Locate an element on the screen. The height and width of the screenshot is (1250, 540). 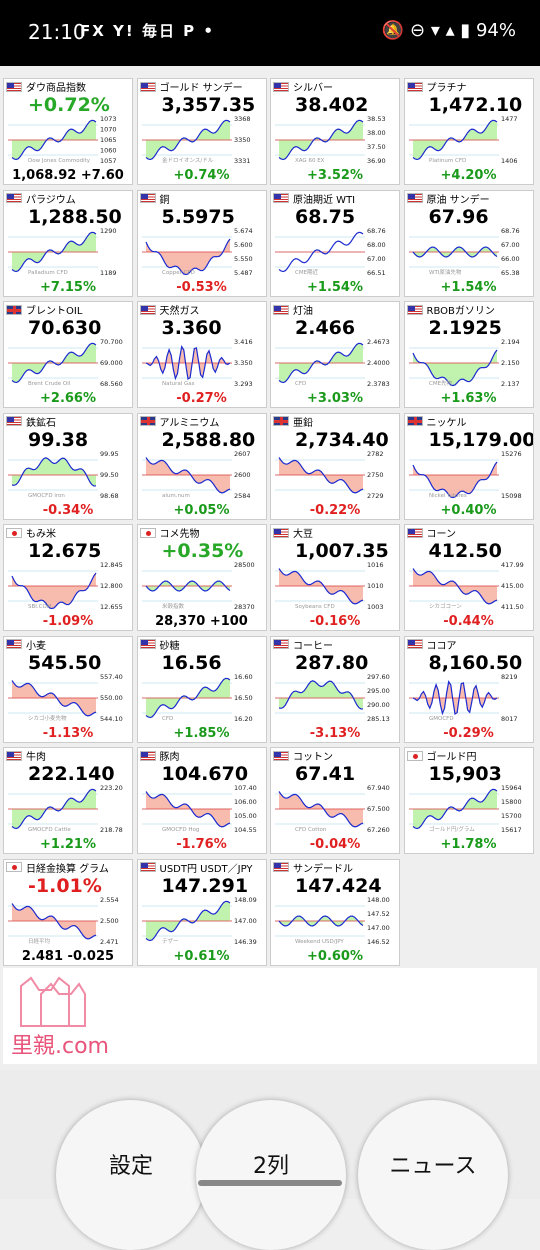
tile-change: -1.09% is located at coordinates (68, 621).